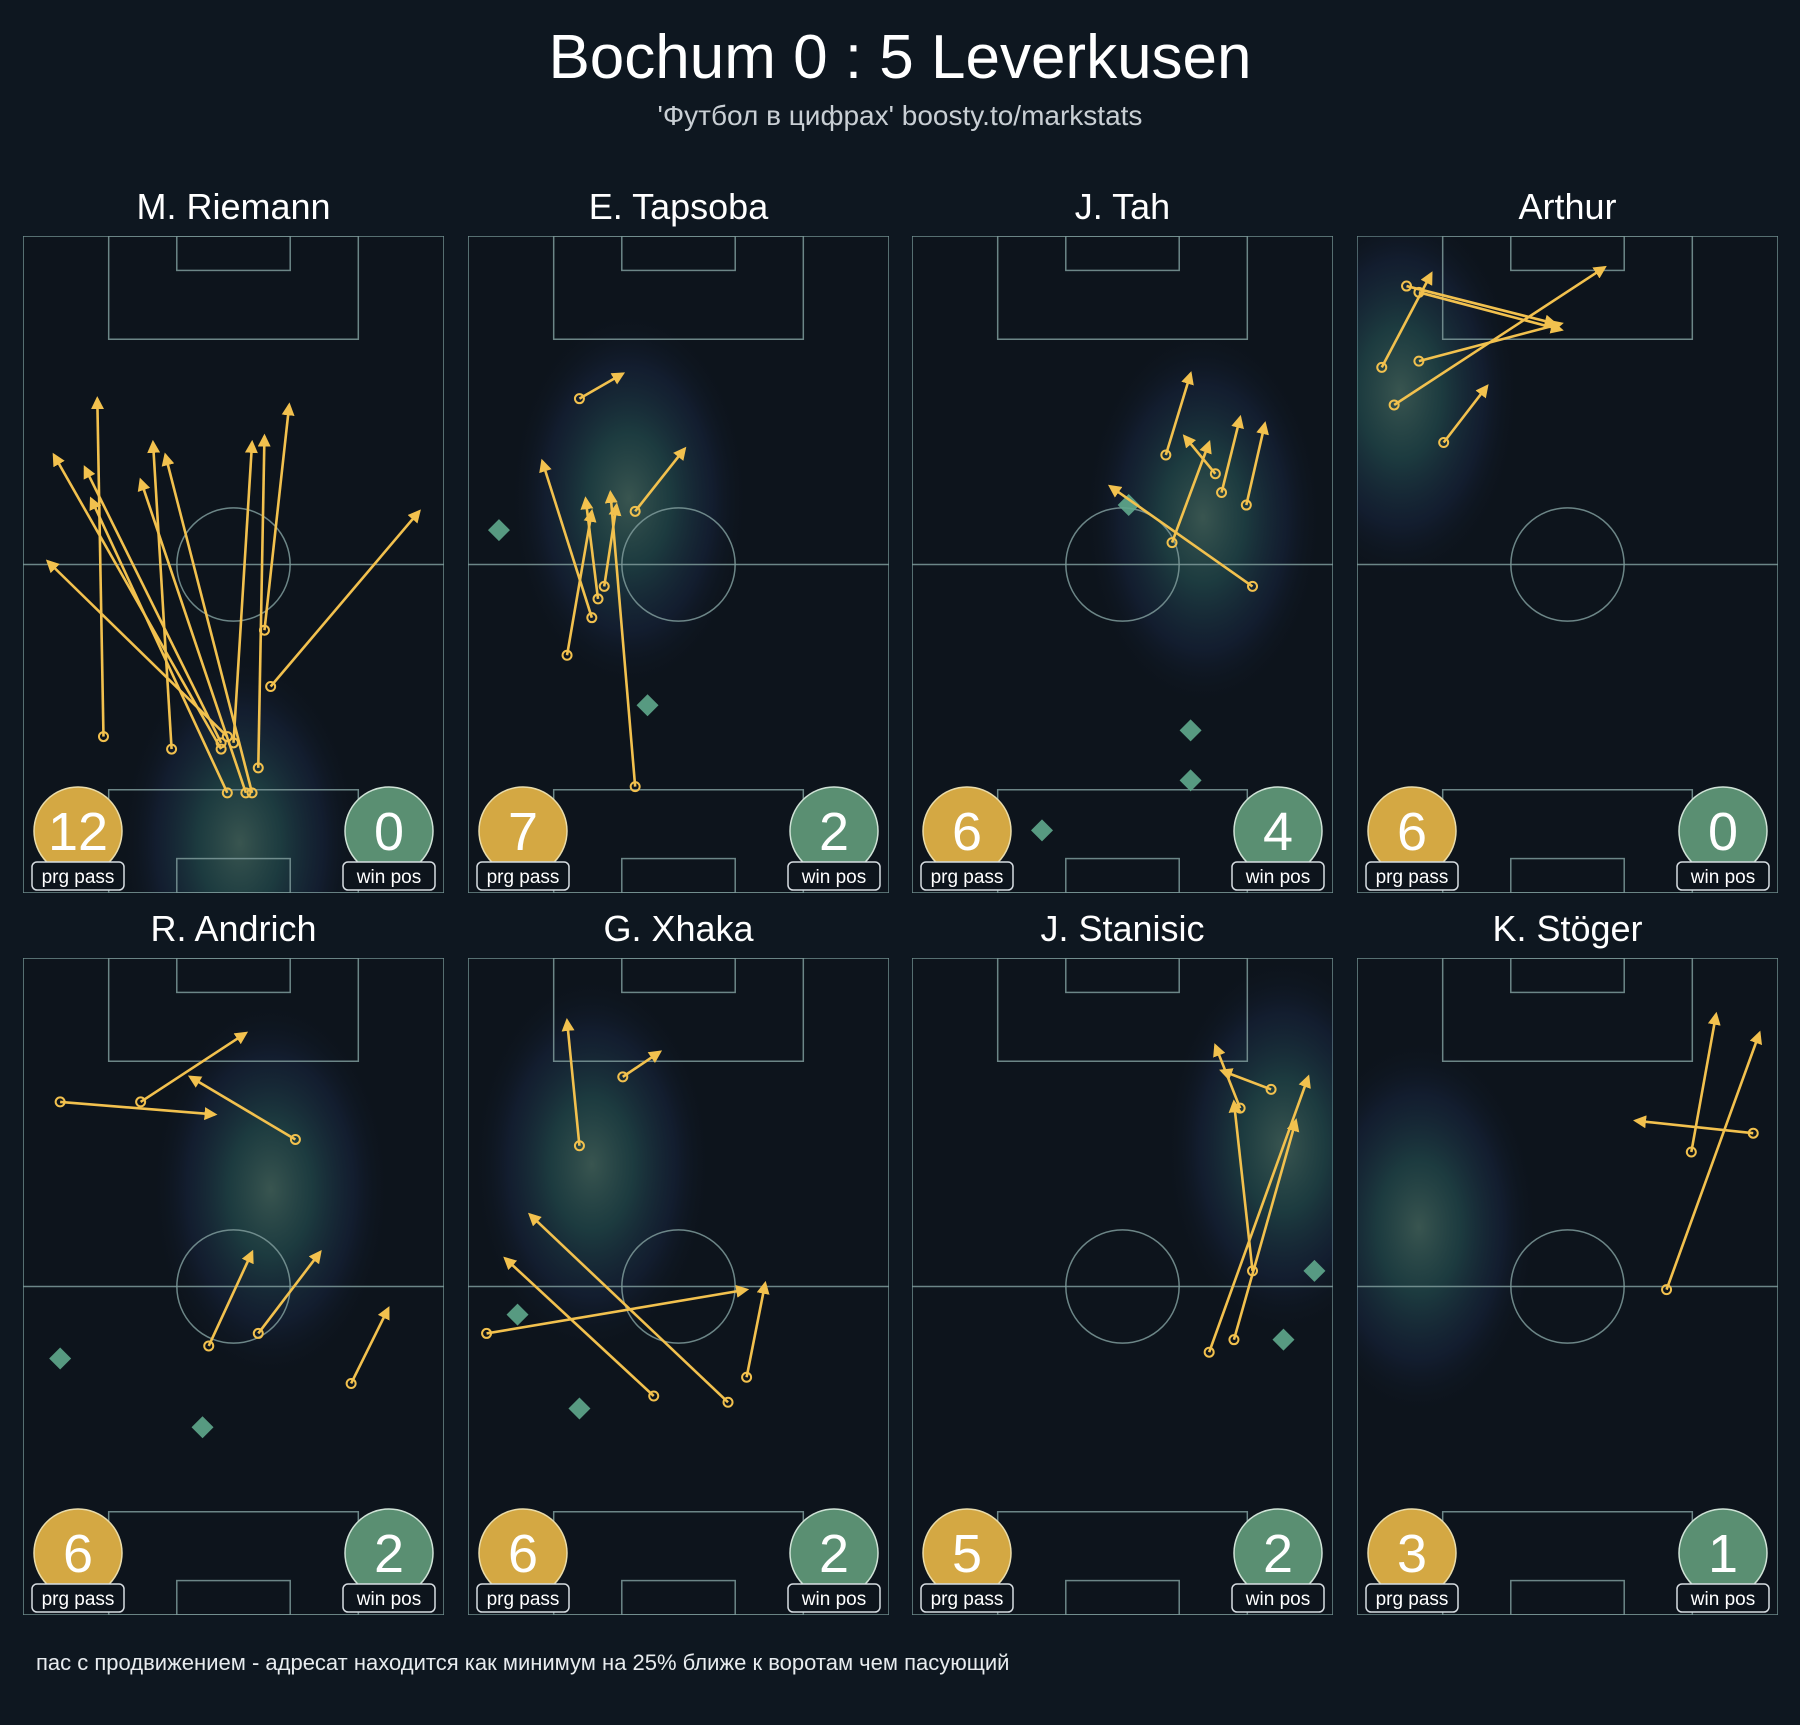  Describe the element at coordinates (1122, 928) in the screenshot. I see `player-name: J. Stanisic` at that location.